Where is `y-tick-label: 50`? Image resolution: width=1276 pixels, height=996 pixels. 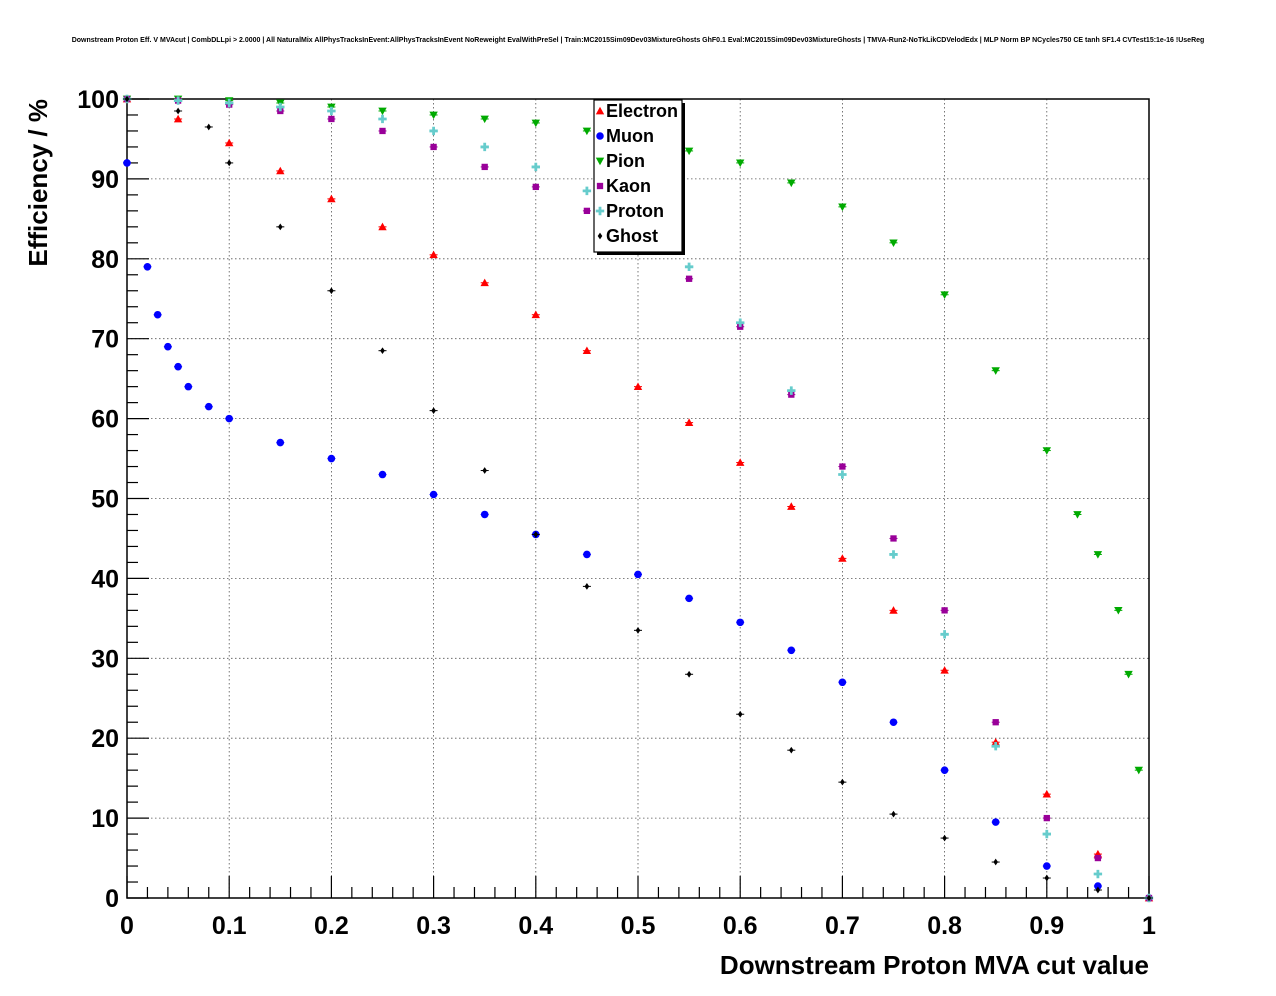 y-tick-label: 50 is located at coordinates (105, 500).